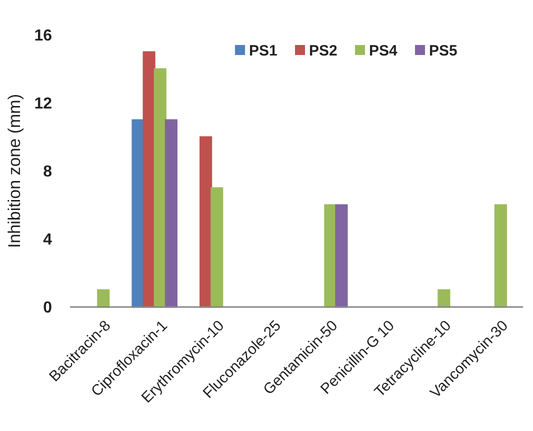 This screenshot has width=533, height=431. What do you see at coordinates (383, 51) in the screenshot?
I see `legend-label: PS4` at bounding box center [383, 51].